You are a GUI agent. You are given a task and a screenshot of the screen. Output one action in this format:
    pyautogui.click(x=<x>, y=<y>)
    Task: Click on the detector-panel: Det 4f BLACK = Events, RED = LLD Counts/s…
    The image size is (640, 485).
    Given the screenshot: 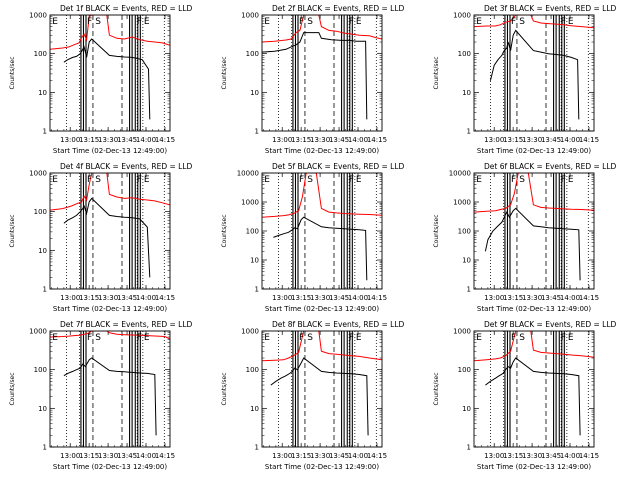 What is the action you would take?
    pyautogui.click(x=101, y=237)
    